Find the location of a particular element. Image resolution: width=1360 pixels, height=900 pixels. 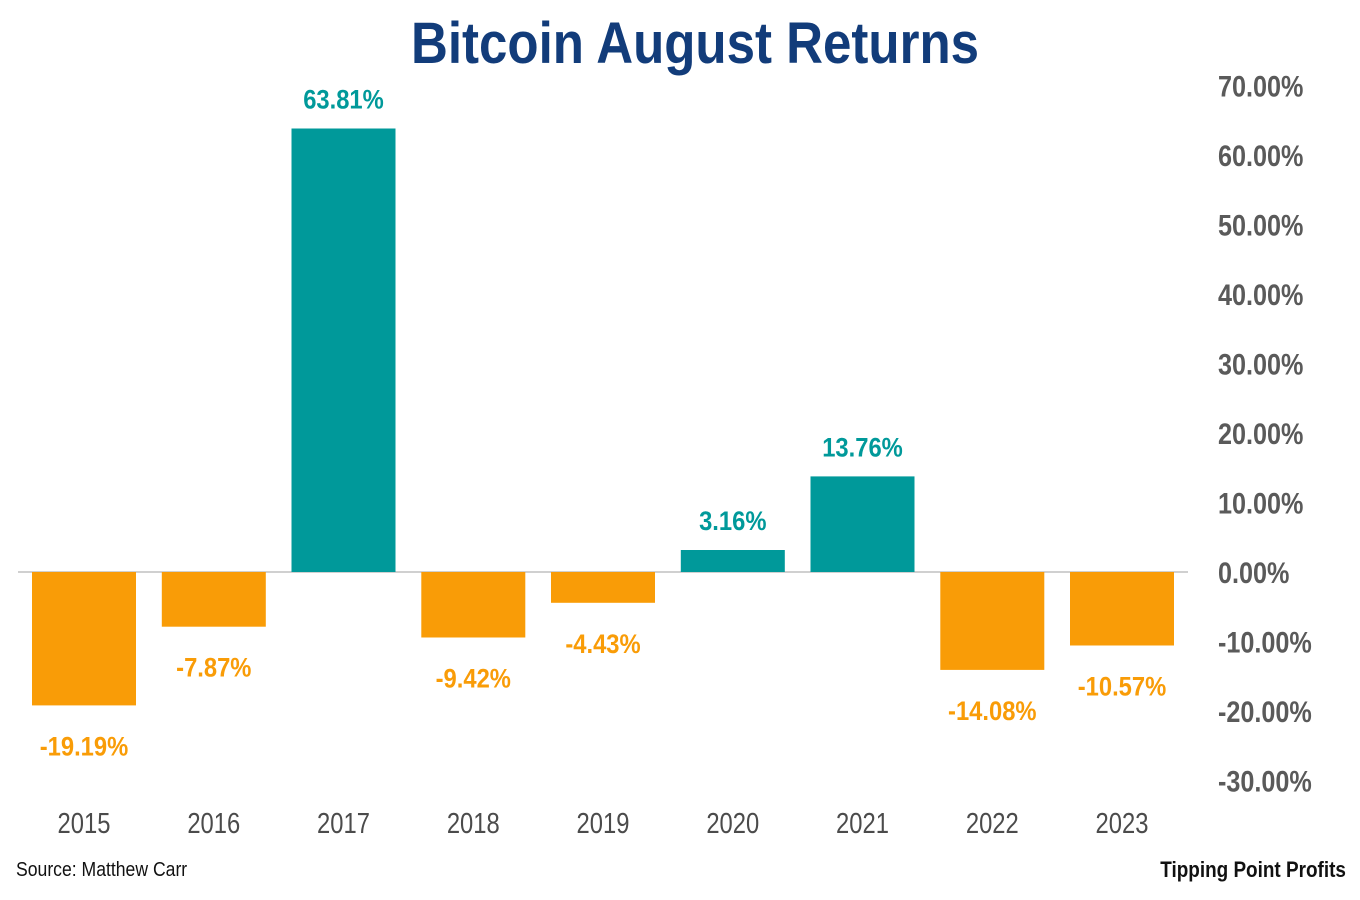

data-label-2016: -7.87% is located at coordinates (213, 668).